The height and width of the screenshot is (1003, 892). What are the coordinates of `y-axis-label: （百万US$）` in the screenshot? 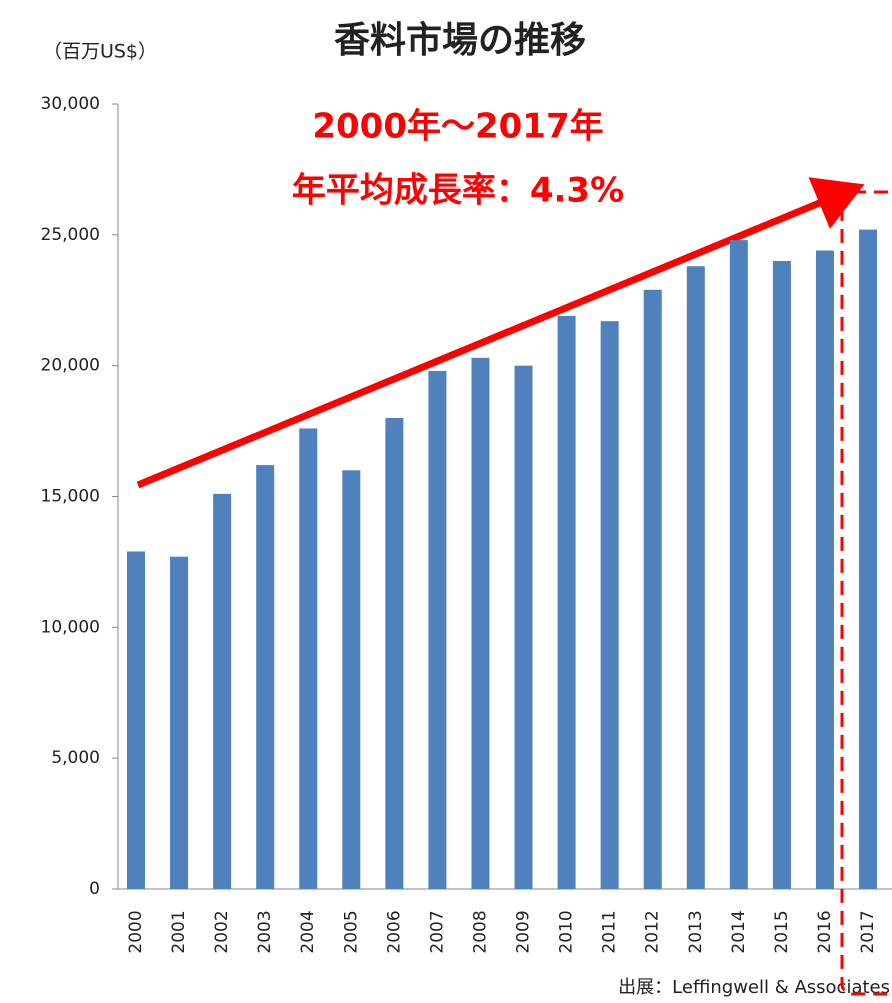 It's located at (100, 52).